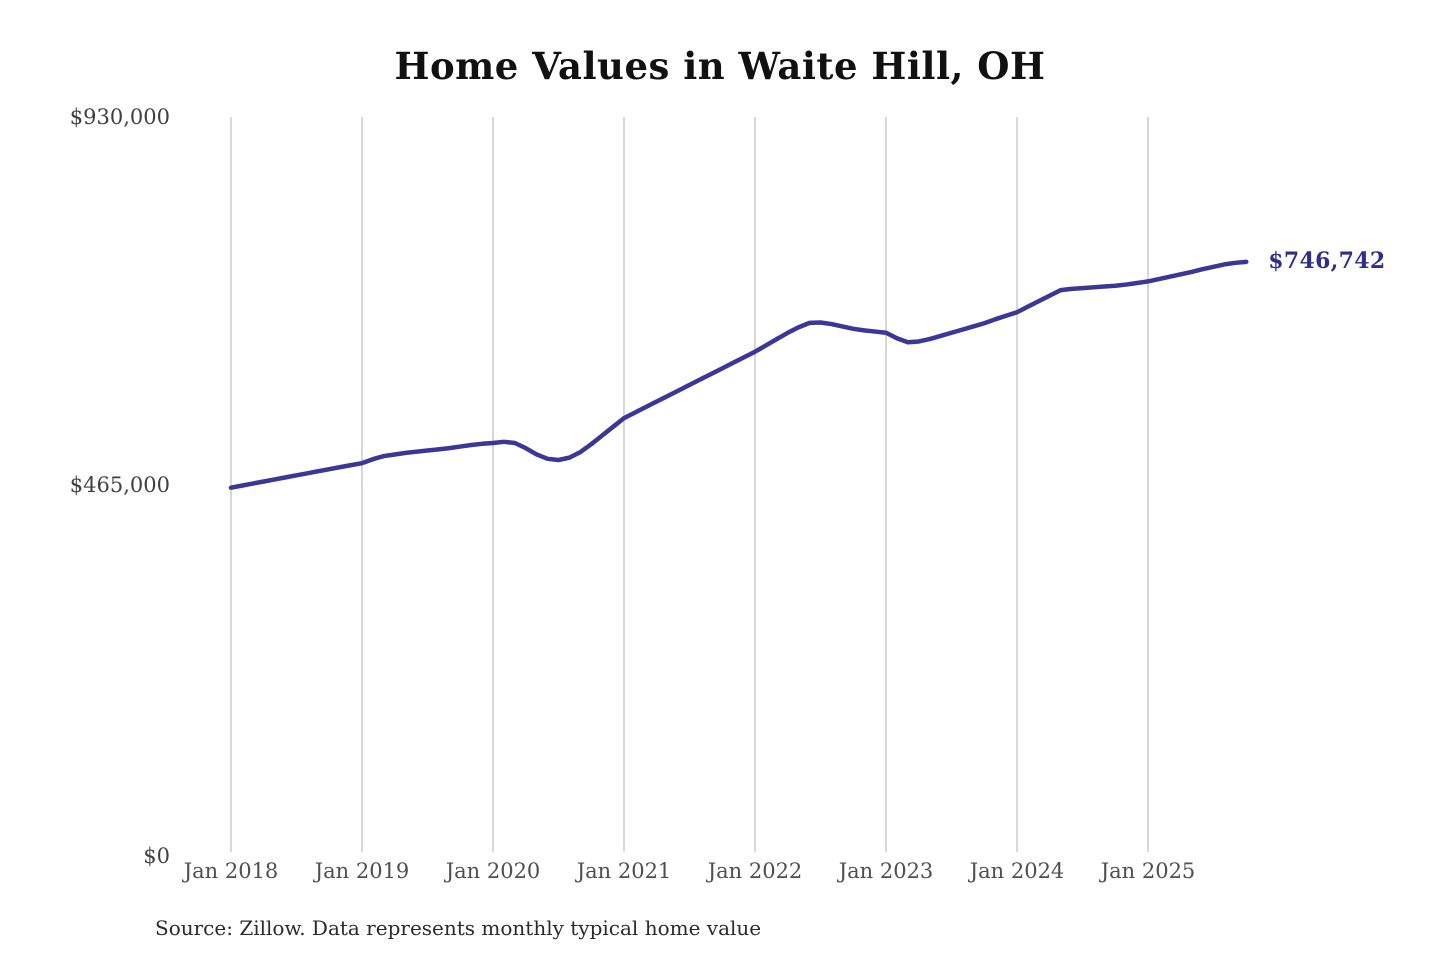 This screenshot has height=960, width=1440. I want to click on y-axis-label: $930,000, so click(119, 117).